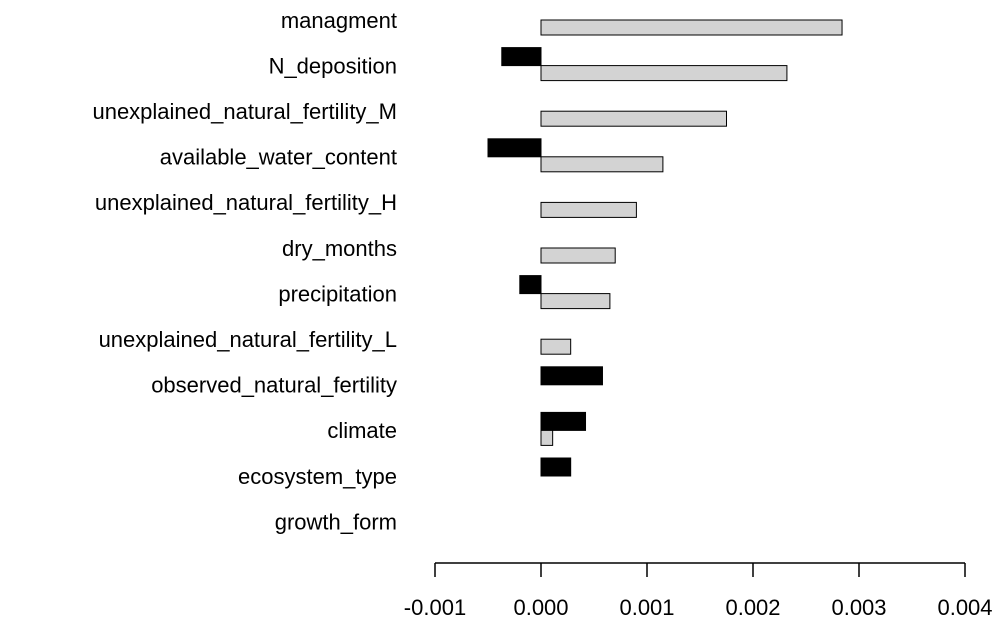 Image resolution: width=1003 pixels, height=628 pixels. I want to click on category-label: precipitation, so click(337, 293).